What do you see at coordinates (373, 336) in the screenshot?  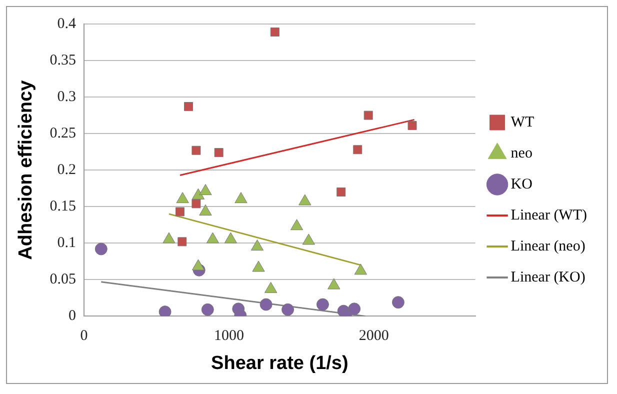 I see `x-tick-label: 2000` at bounding box center [373, 336].